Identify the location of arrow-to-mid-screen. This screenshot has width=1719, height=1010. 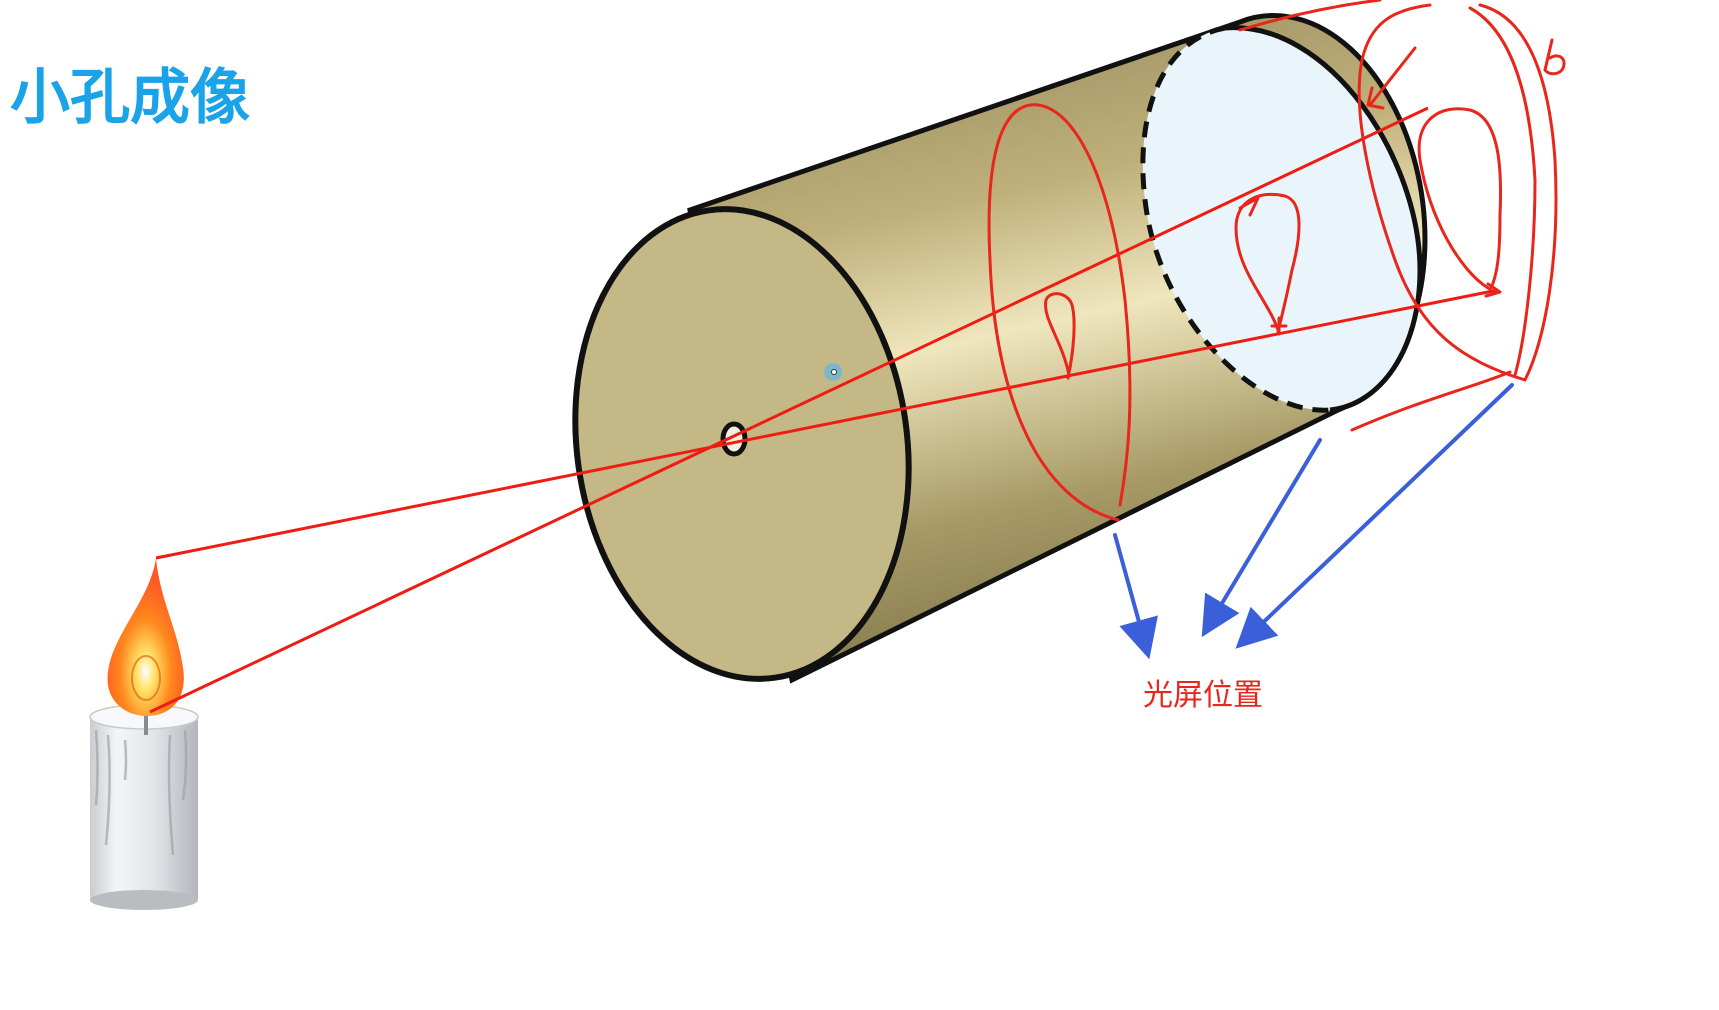
(1135, 596).